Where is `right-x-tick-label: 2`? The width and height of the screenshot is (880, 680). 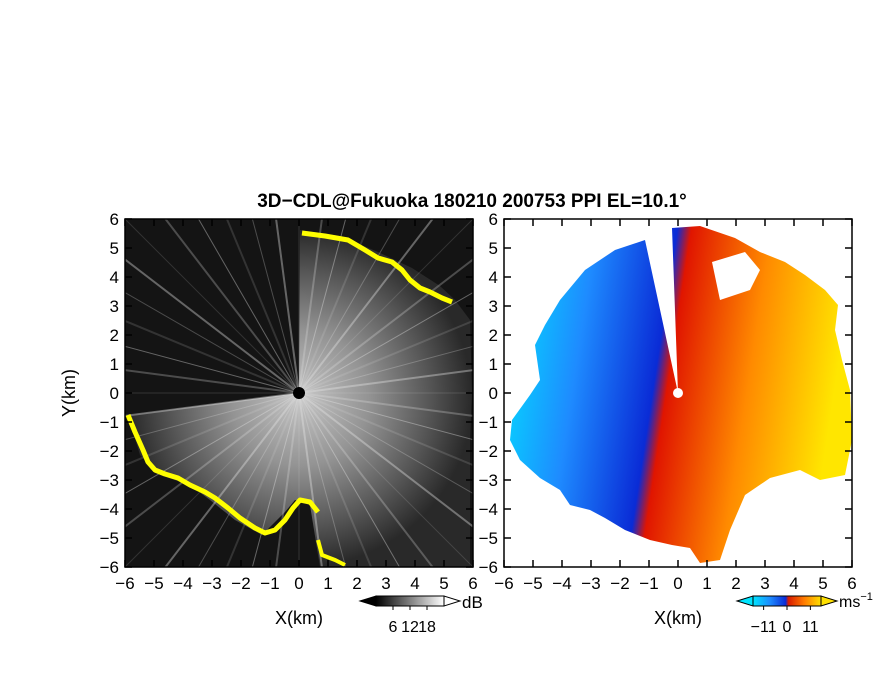 right-x-tick-label: 2 is located at coordinates (735, 583).